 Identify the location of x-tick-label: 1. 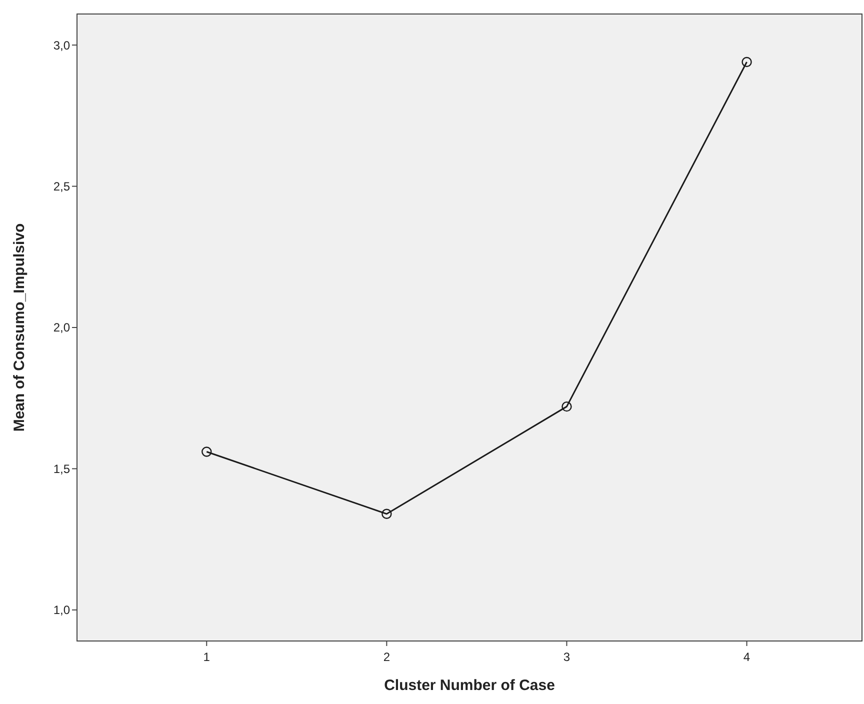
(206, 657).